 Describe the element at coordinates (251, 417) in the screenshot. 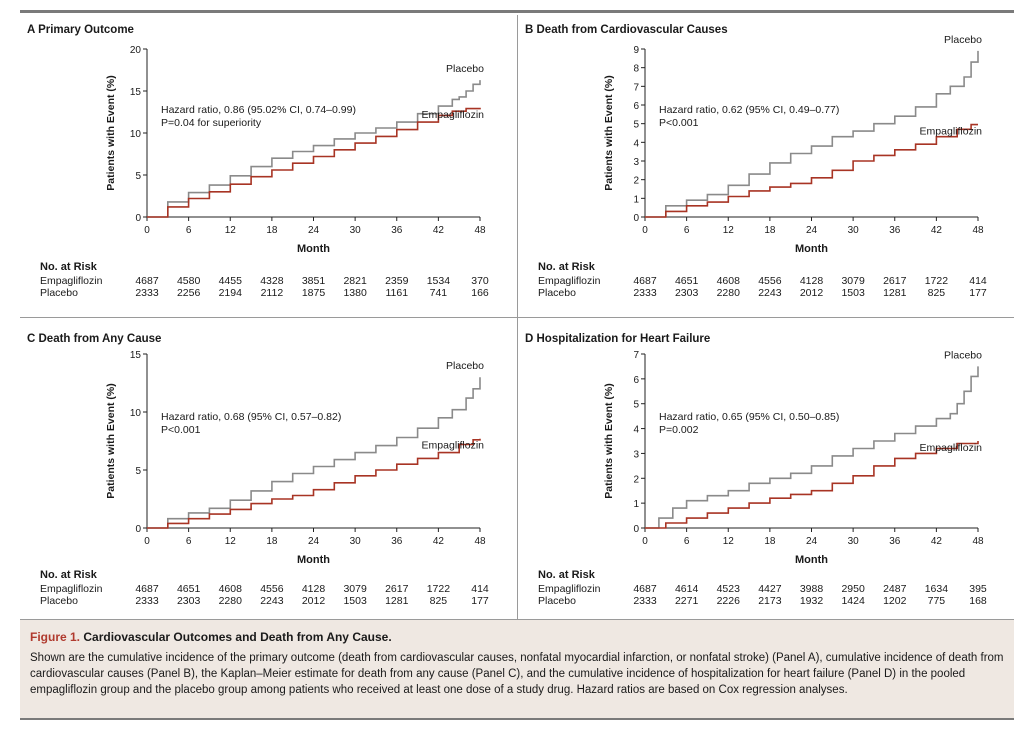

I see `hazard-ratio-text: Hazard ratio, 0.68 (95% CI, 0.57–0.82)` at that location.